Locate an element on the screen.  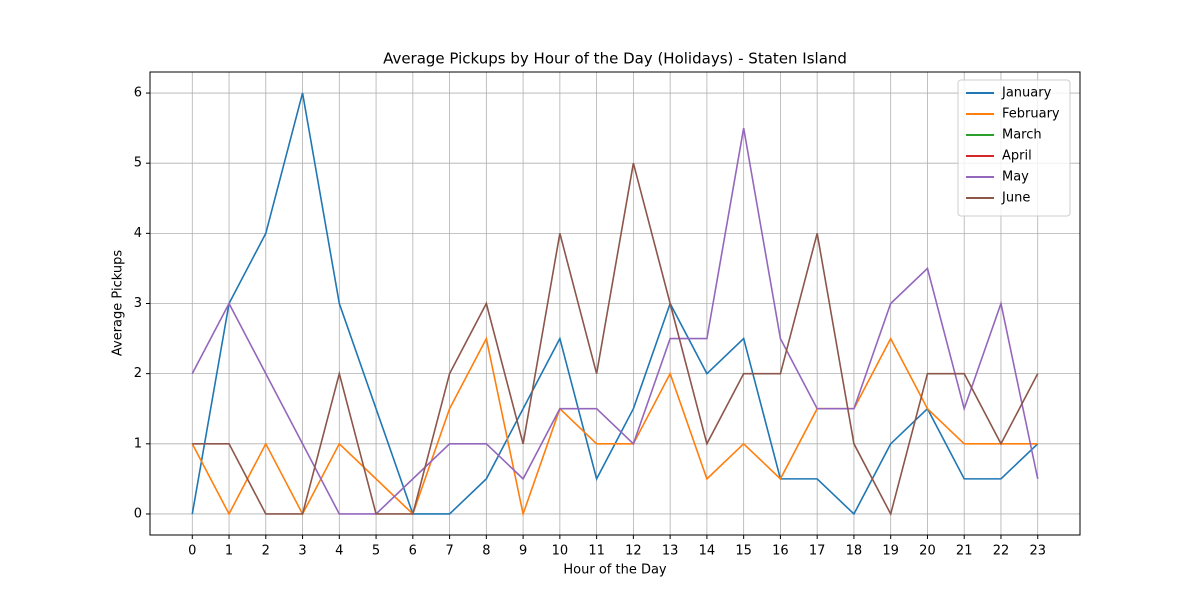
legend-label: January is located at coordinates (1026, 93).